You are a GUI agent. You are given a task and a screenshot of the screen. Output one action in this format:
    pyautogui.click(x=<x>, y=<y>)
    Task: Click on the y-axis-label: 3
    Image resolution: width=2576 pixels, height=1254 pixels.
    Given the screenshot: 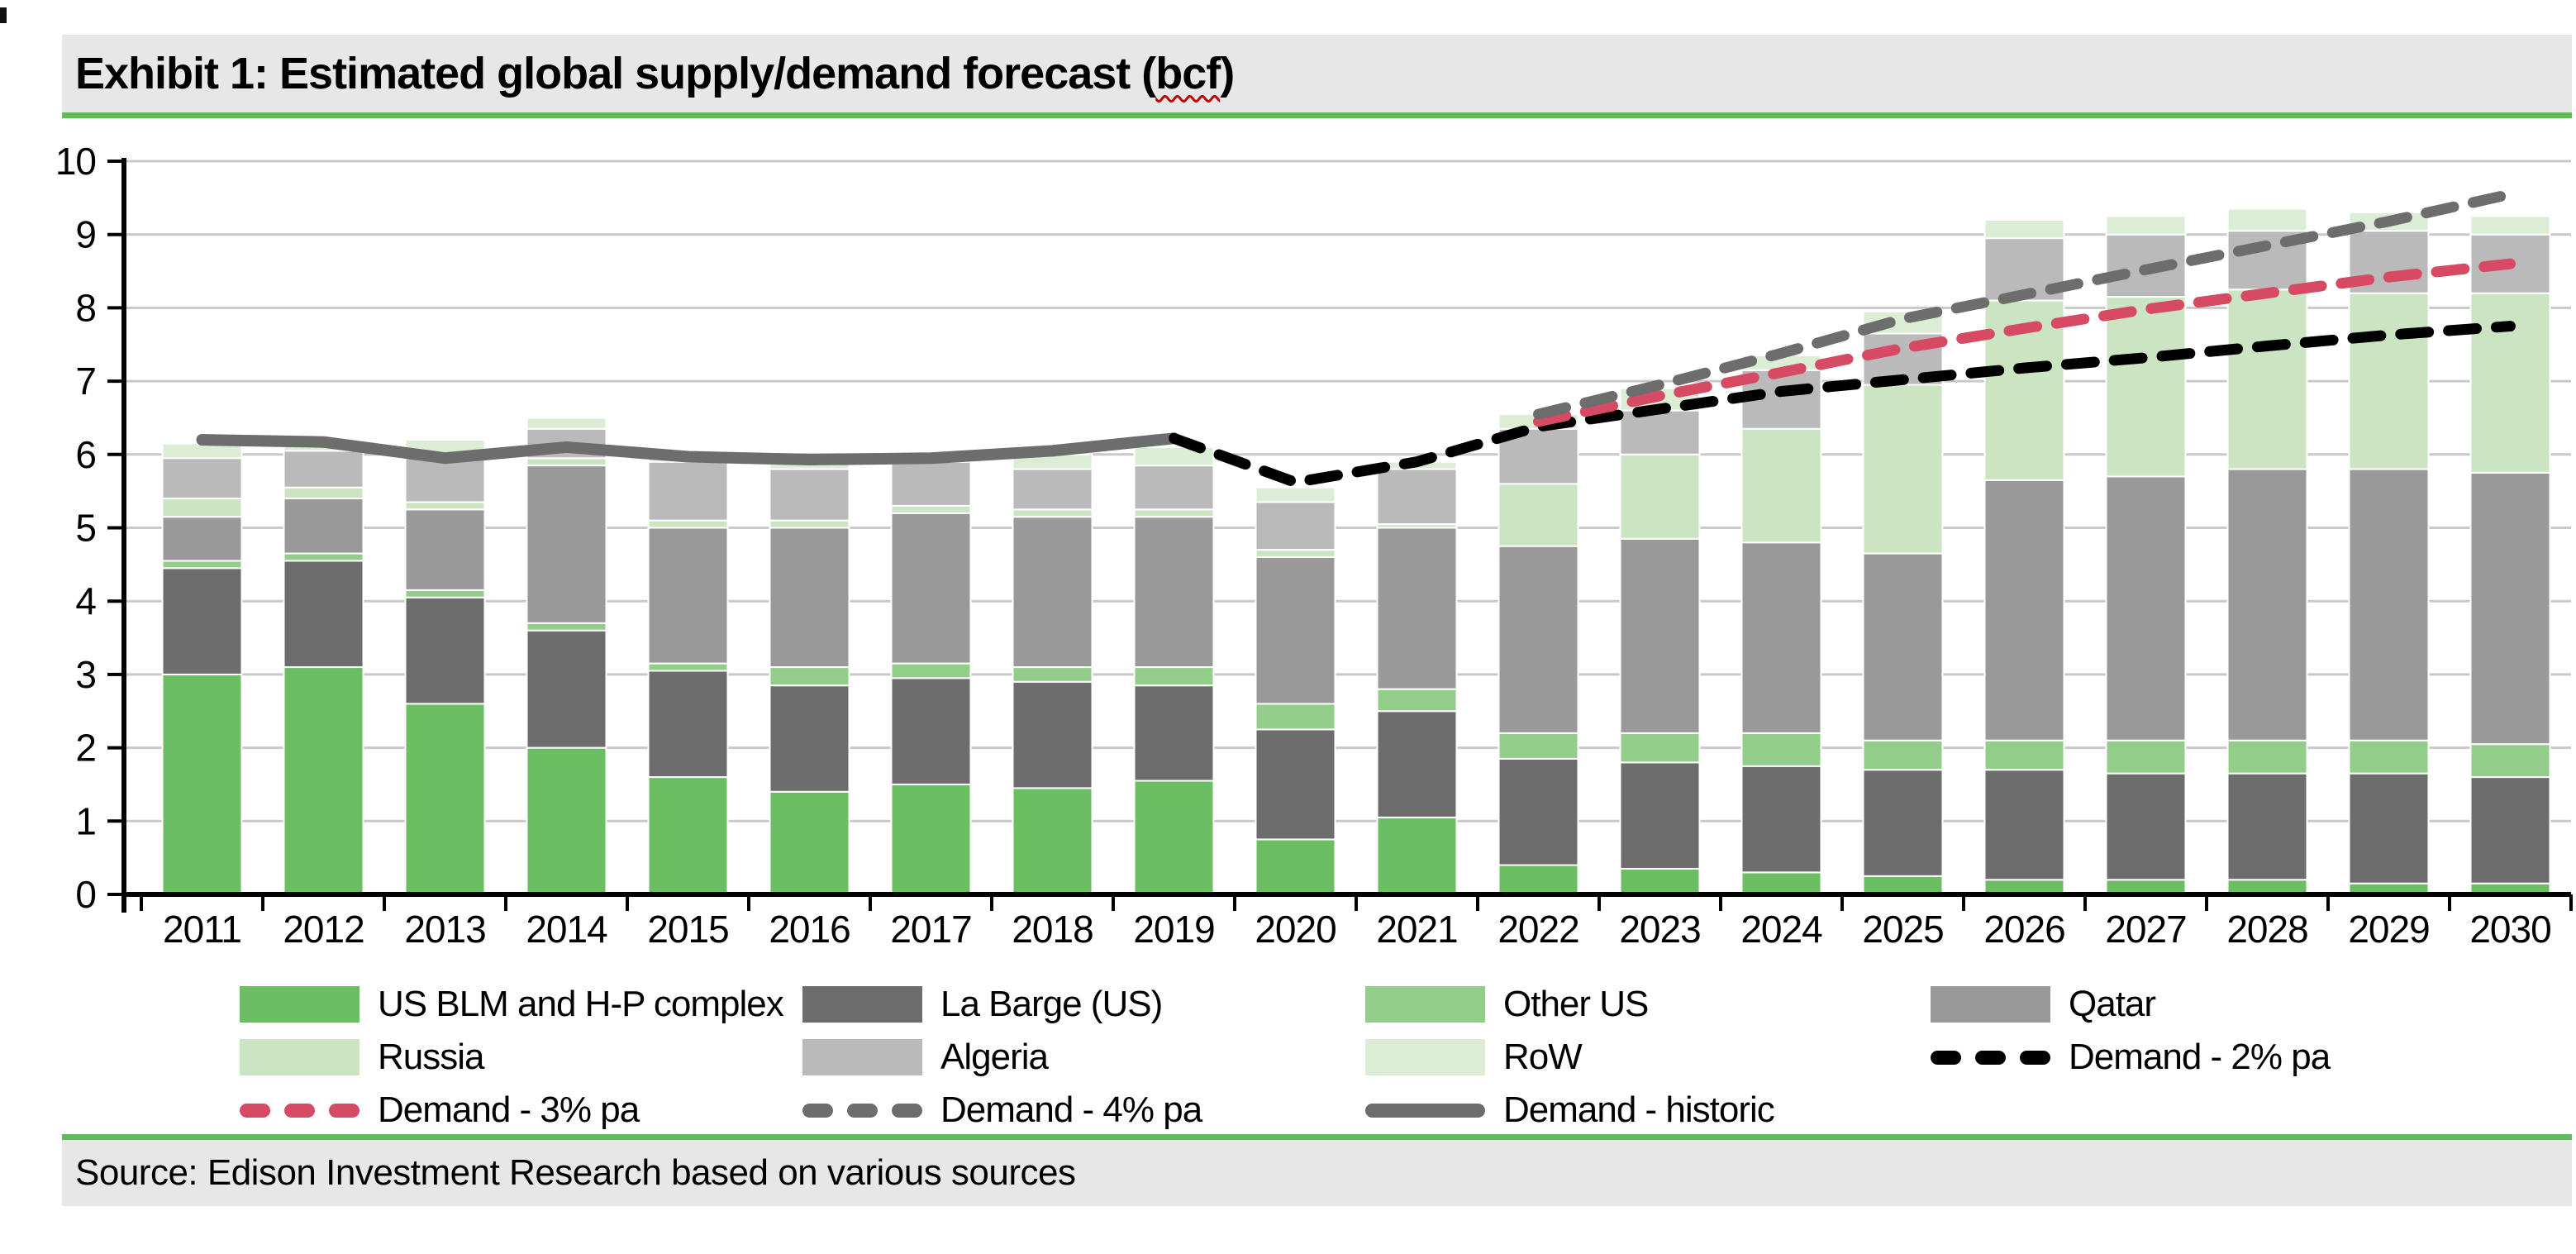 What is the action you would take?
    pyautogui.click(x=86, y=674)
    